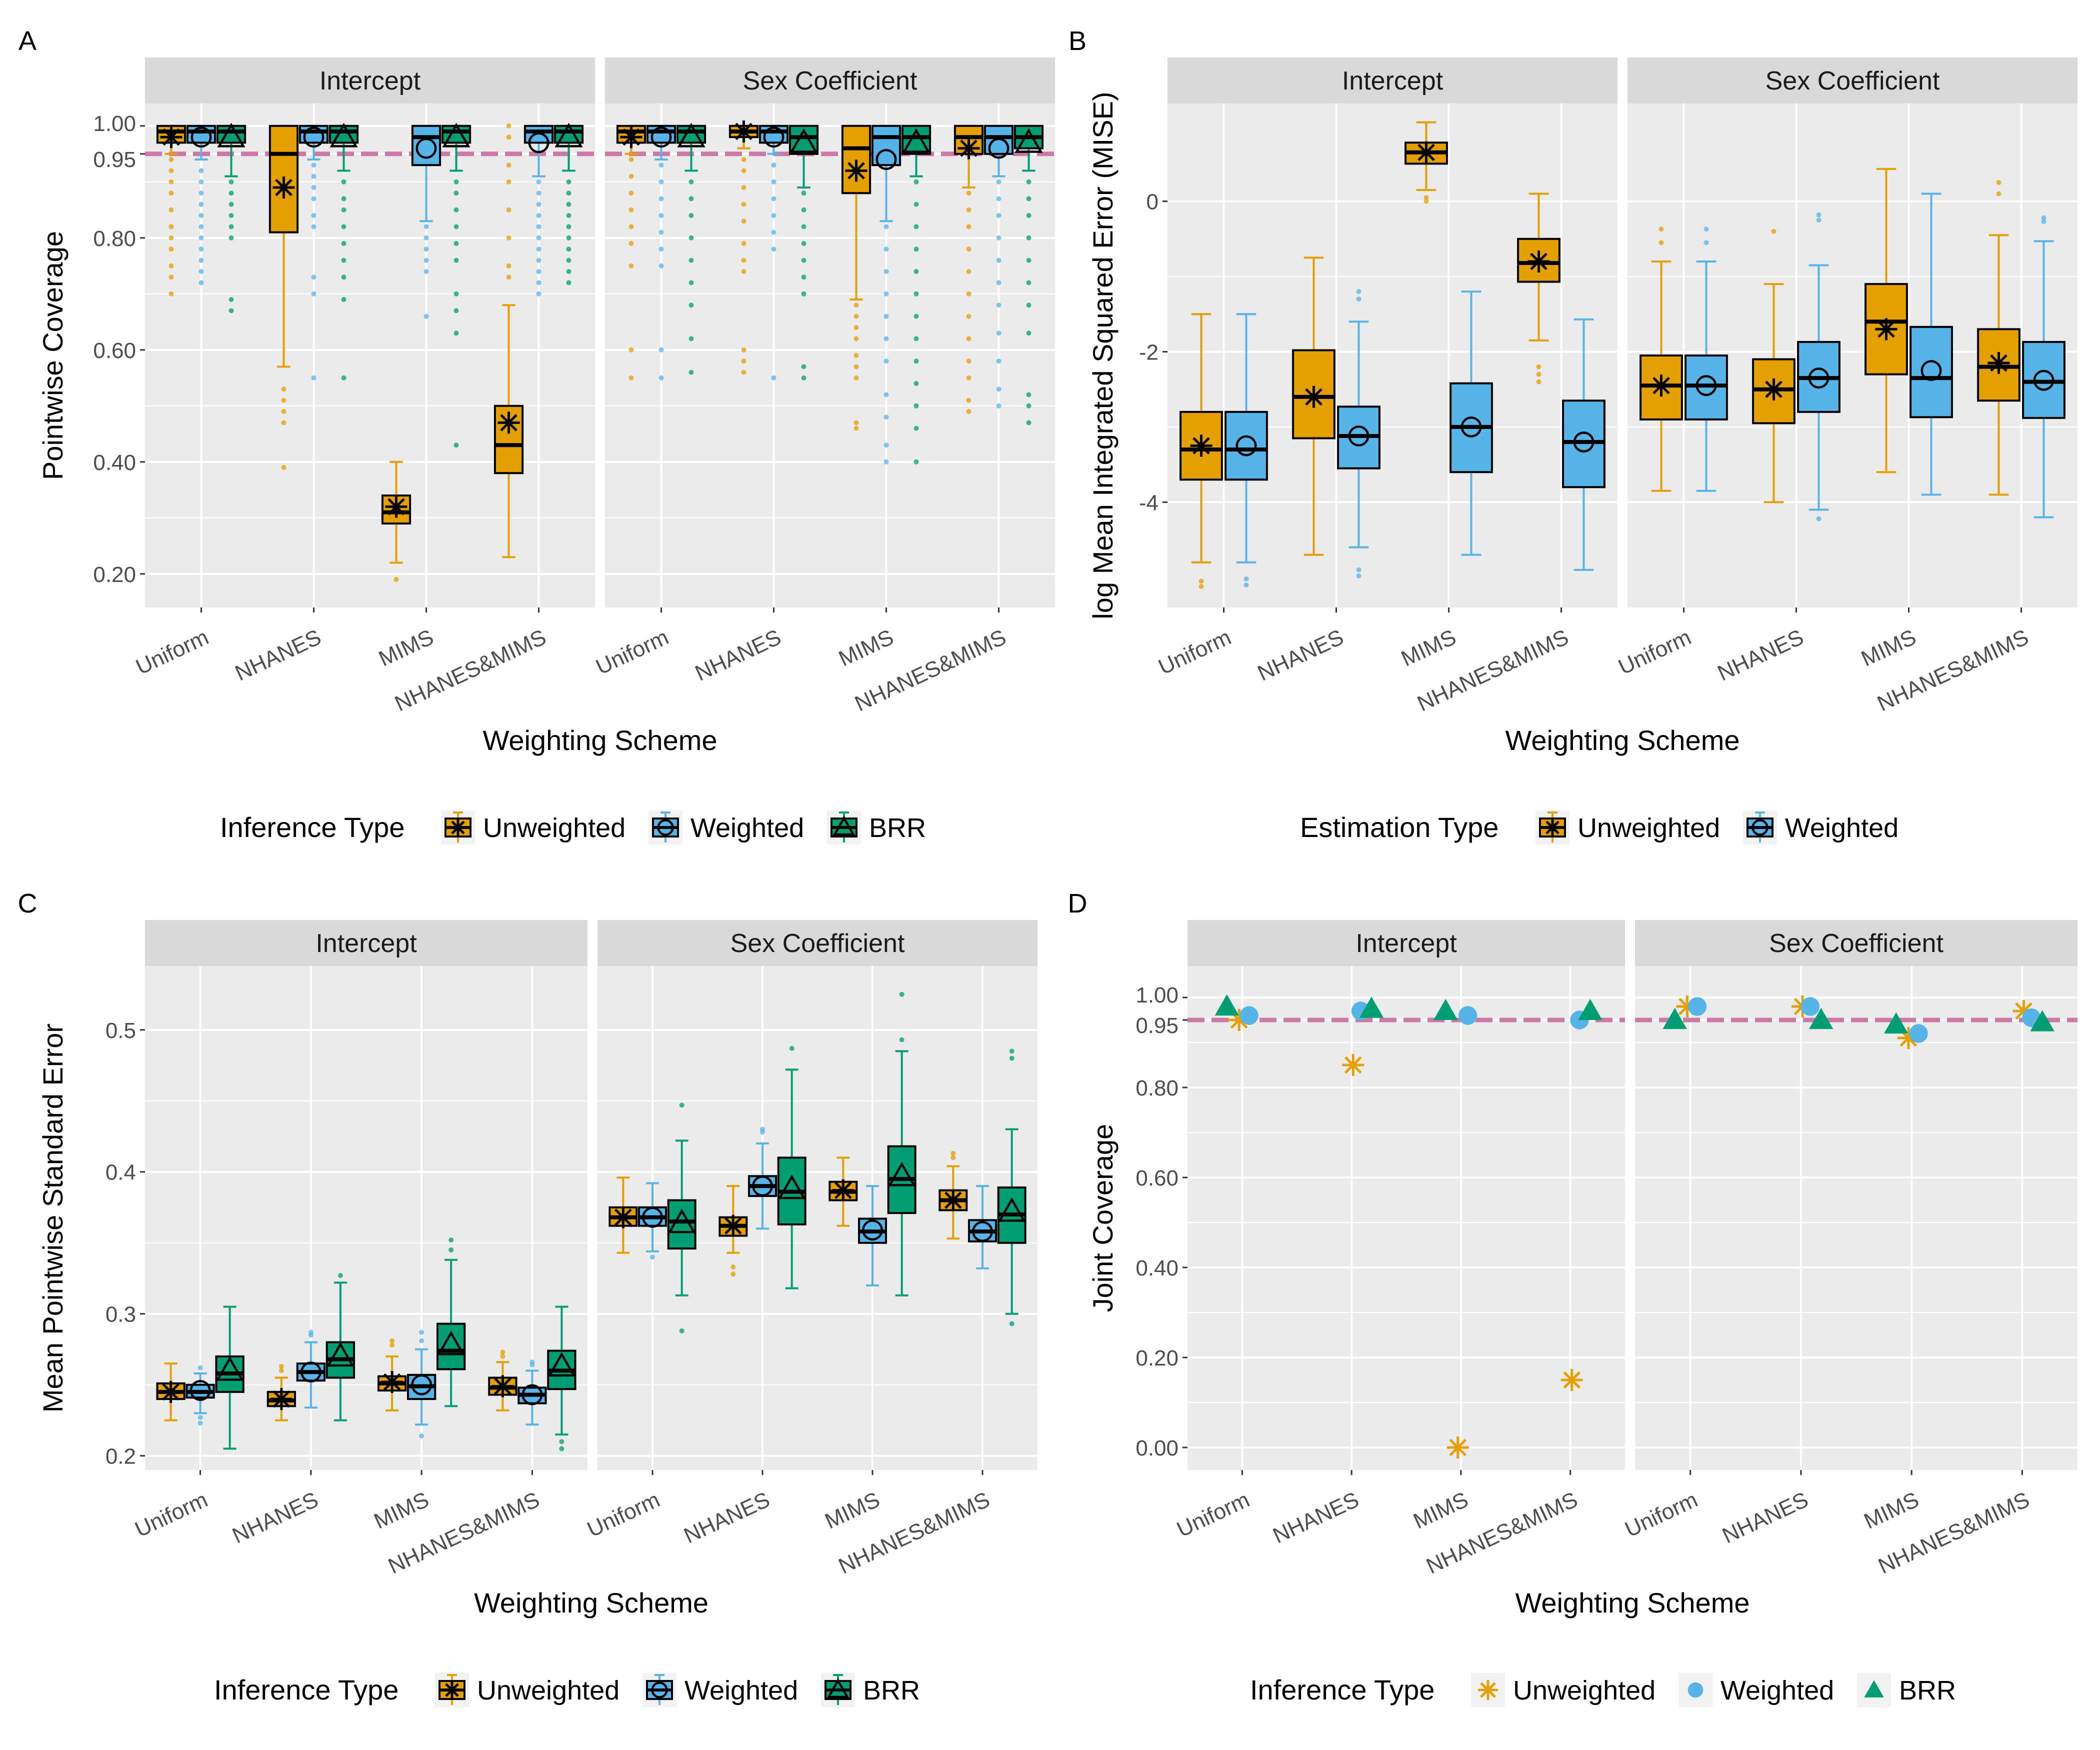  What do you see at coordinates (1468, 1015) in the screenshot?
I see `point-weighted-mims` at bounding box center [1468, 1015].